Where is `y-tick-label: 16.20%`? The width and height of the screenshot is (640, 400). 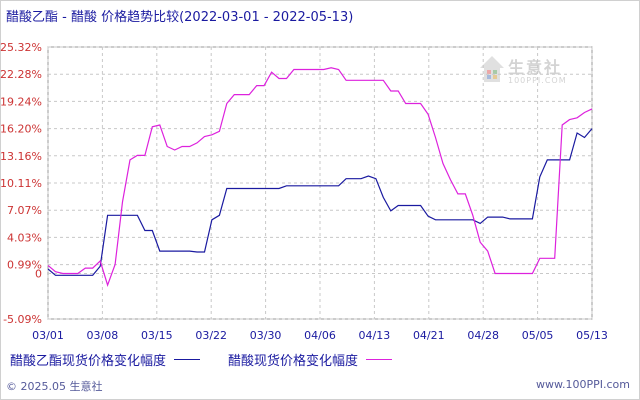
y-tick-label: 16.20% is located at coordinates (21, 129).